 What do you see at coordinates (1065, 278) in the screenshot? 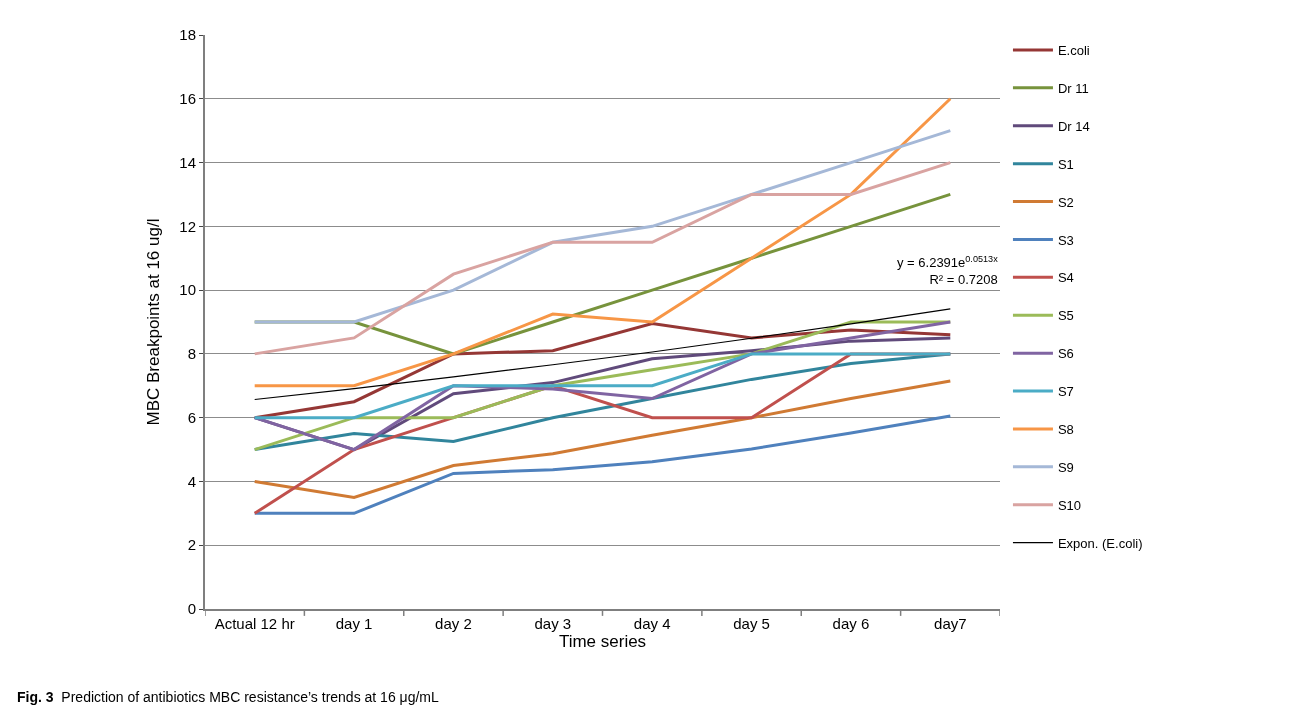
I see `legend-label: S4` at bounding box center [1065, 278].